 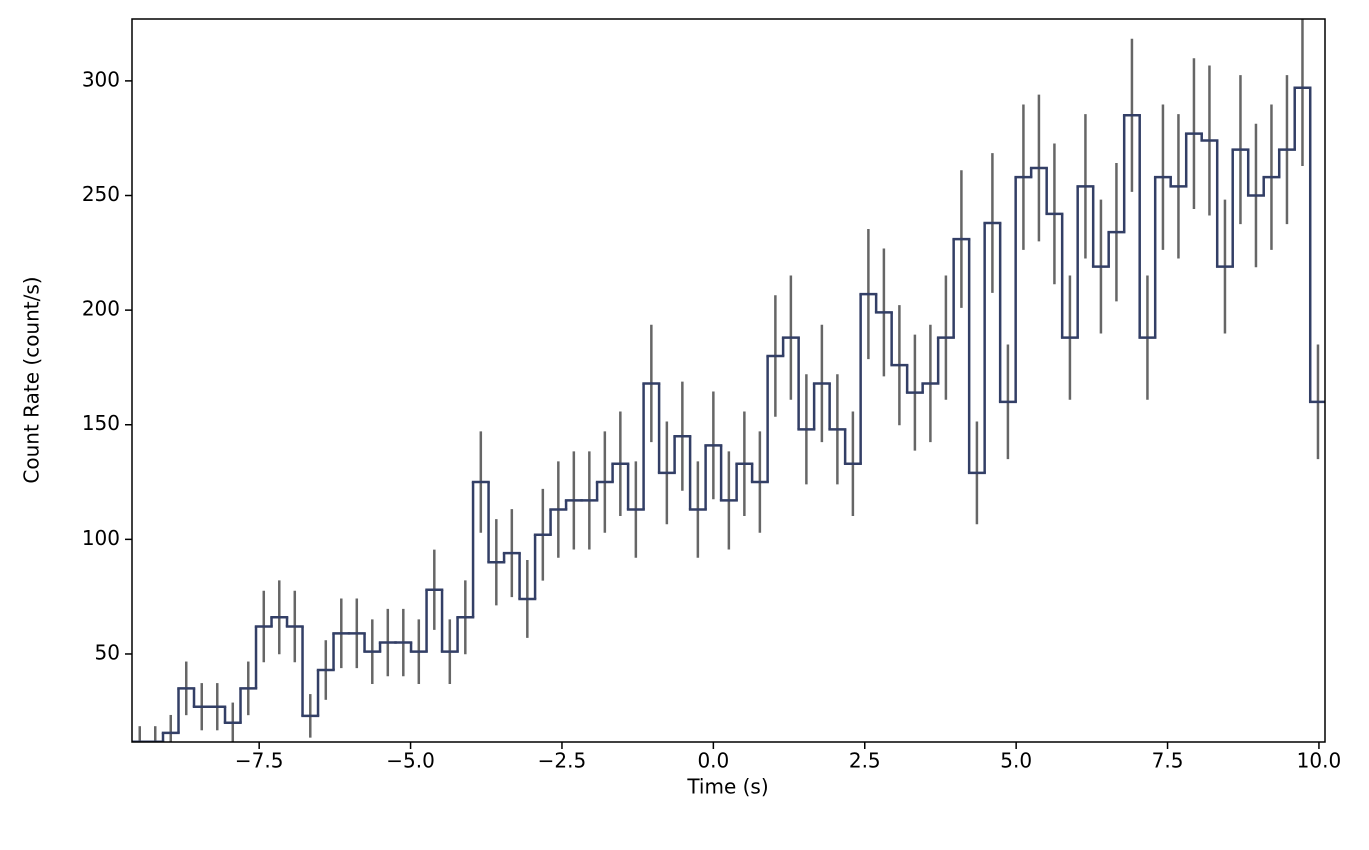 I want to click on y-axis-label: Count Rate (count/s), so click(x=32, y=379).